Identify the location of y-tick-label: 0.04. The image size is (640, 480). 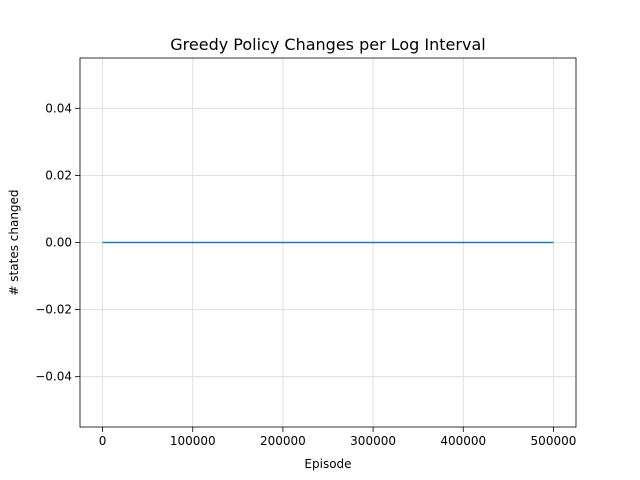
(58, 108).